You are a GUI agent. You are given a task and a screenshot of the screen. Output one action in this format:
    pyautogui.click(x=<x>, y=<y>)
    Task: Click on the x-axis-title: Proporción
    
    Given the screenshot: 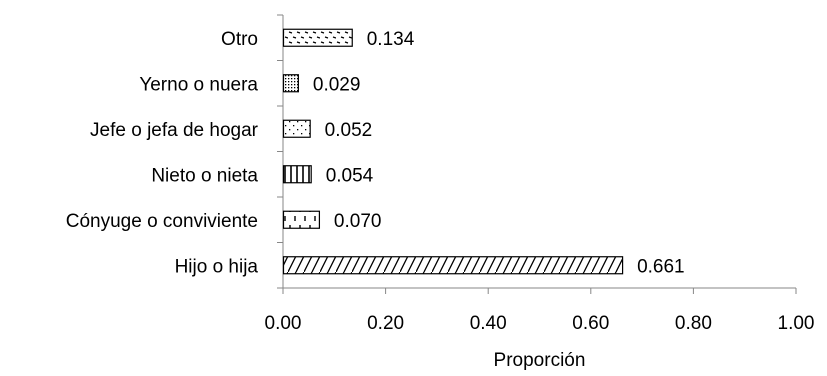 What is the action you would take?
    pyautogui.click(x=540, y=360)
    